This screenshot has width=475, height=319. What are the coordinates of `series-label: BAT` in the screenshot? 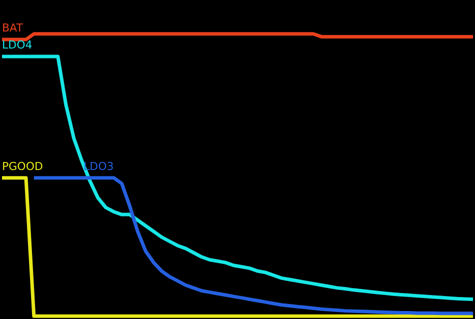 It's located at (13, 28).